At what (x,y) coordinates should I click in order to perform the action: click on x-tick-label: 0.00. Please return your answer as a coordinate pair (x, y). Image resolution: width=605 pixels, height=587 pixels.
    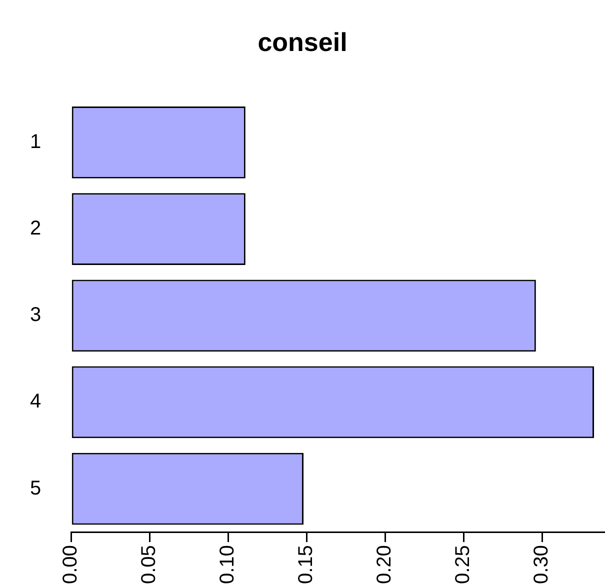
    Looking at the image, I should click on (71, 564).